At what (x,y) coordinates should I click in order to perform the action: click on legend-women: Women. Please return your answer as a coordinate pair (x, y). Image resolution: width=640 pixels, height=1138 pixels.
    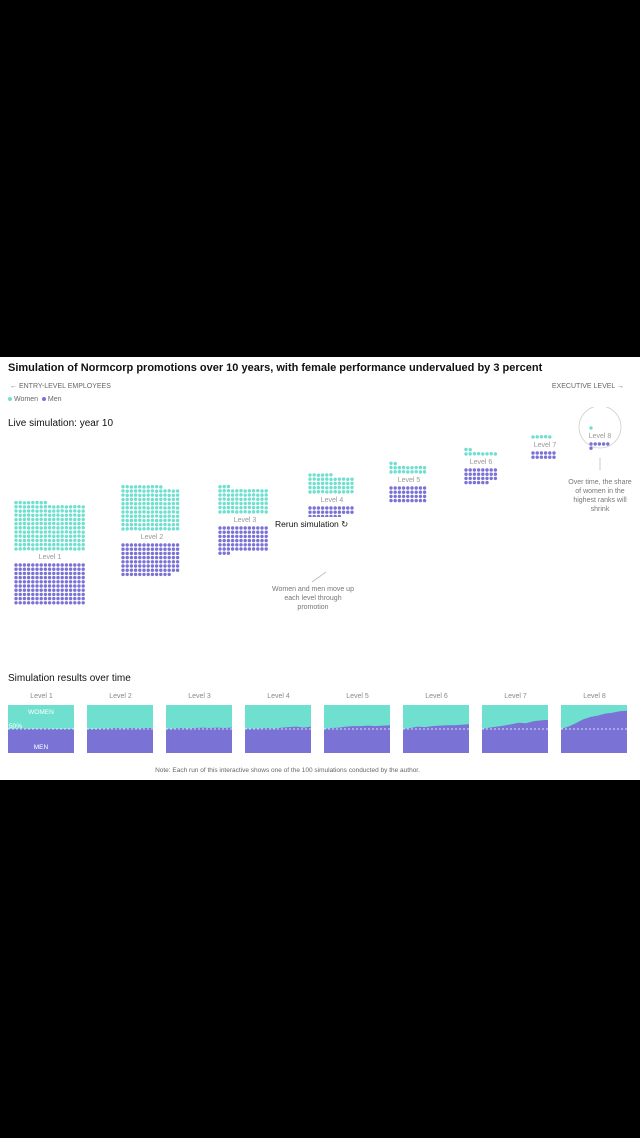
    Looking at the image, I should click on (26, 399).